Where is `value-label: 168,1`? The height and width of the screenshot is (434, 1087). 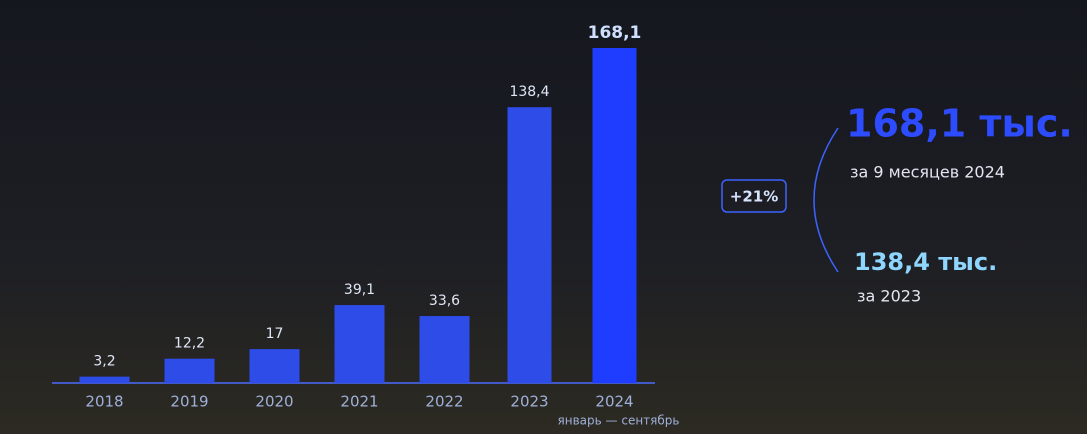
value-label: 168,1 is located at coordinates (615, 33).